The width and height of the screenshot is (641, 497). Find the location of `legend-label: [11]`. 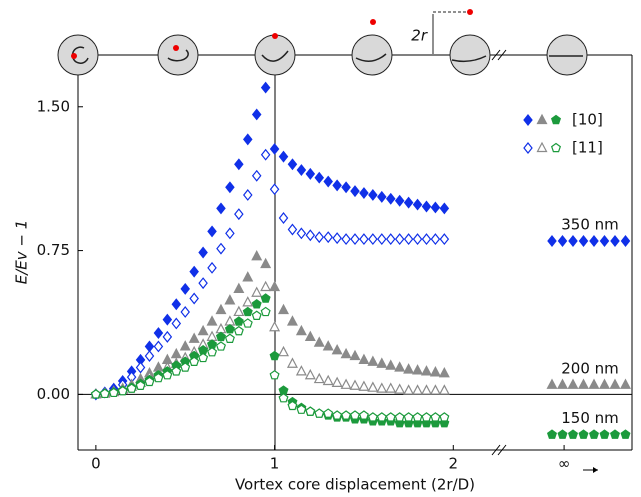

legend-label: [11] is located at coordinates (587, 148).